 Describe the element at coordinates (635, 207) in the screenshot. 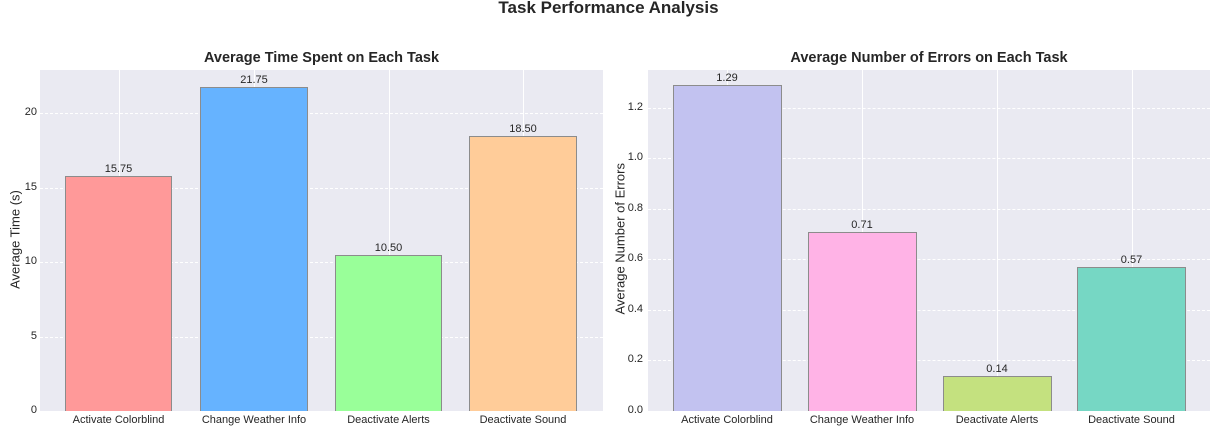

I see `y-tick-label: 0.8` at that location.